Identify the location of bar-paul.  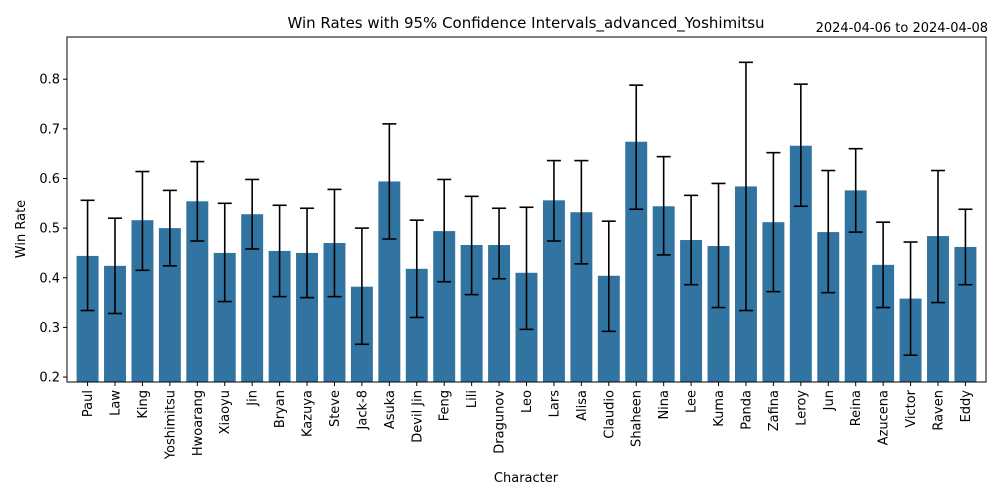
(87, 318).